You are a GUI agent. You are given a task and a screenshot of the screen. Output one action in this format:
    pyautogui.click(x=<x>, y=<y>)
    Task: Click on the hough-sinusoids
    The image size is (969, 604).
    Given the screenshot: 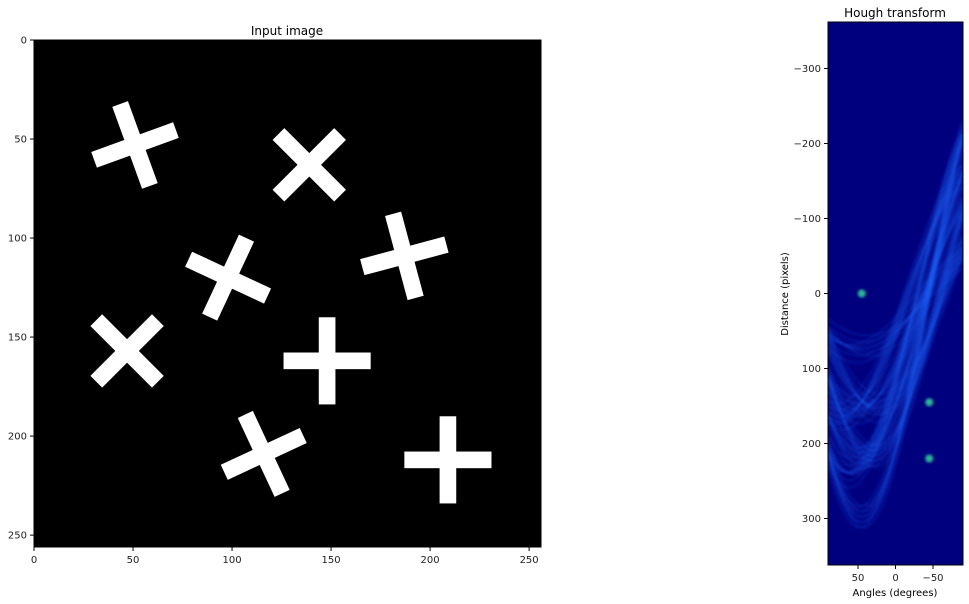 What is the action you would take?
    pyautogui.click(x=895, y=324)
    